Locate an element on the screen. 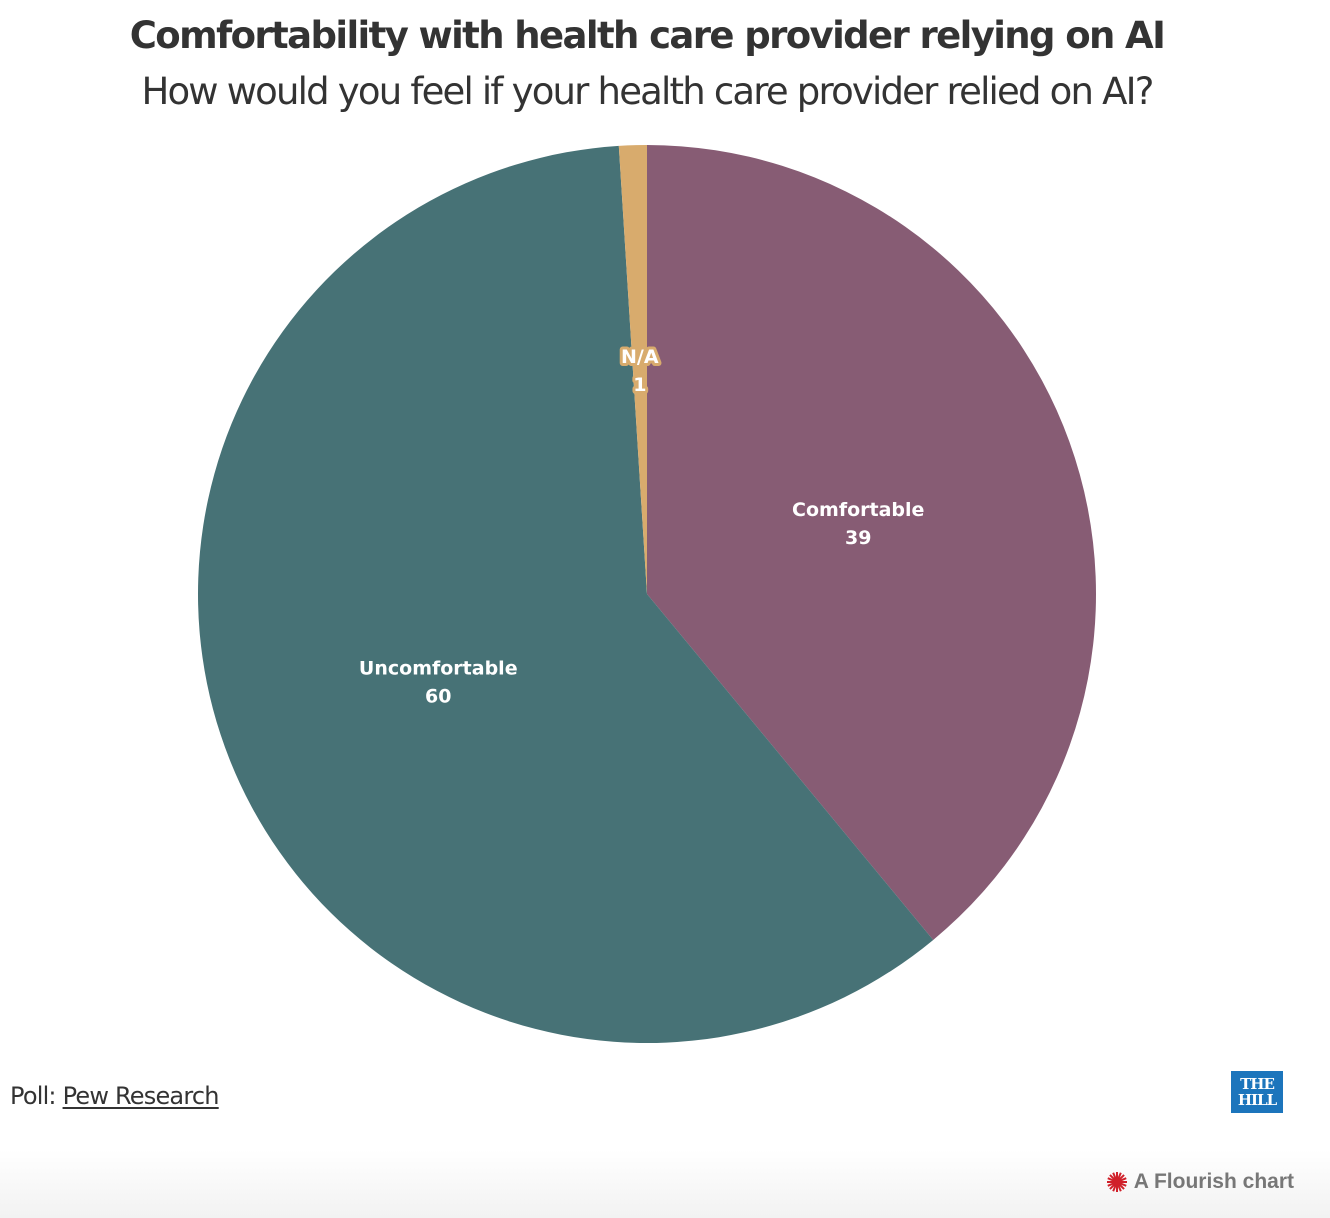 The width and height of the screenshot is (1330, 1218). flourish-star-icon is located at coordinates (1116, 1182).